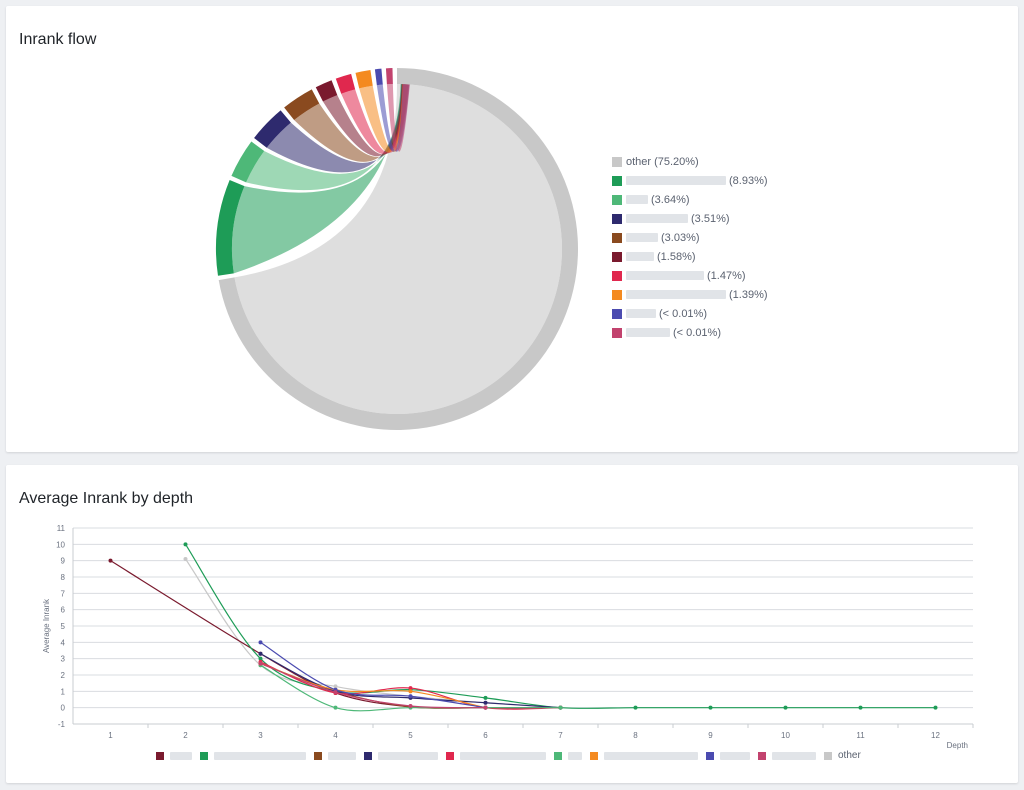 The width and height of the screenshot is (1024, 790). I want to click on legend-item: (1.58%), so click(690, 256).